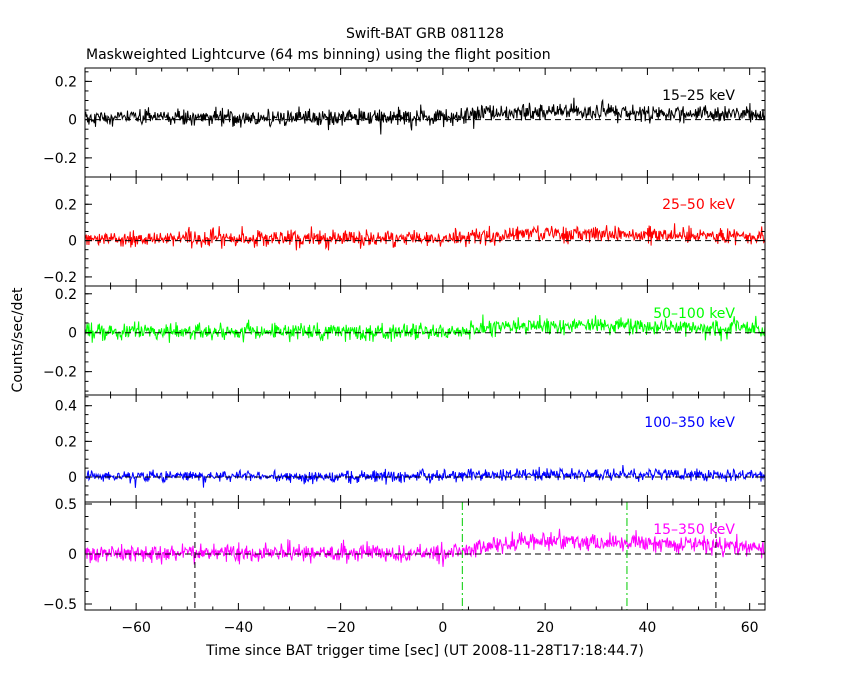 This screenshot has height=680, width=850. What do you see at coordinates (60, 605) in the screenshot?
I see `y-tick-label: −0.5` at bounding box center [60, 605].